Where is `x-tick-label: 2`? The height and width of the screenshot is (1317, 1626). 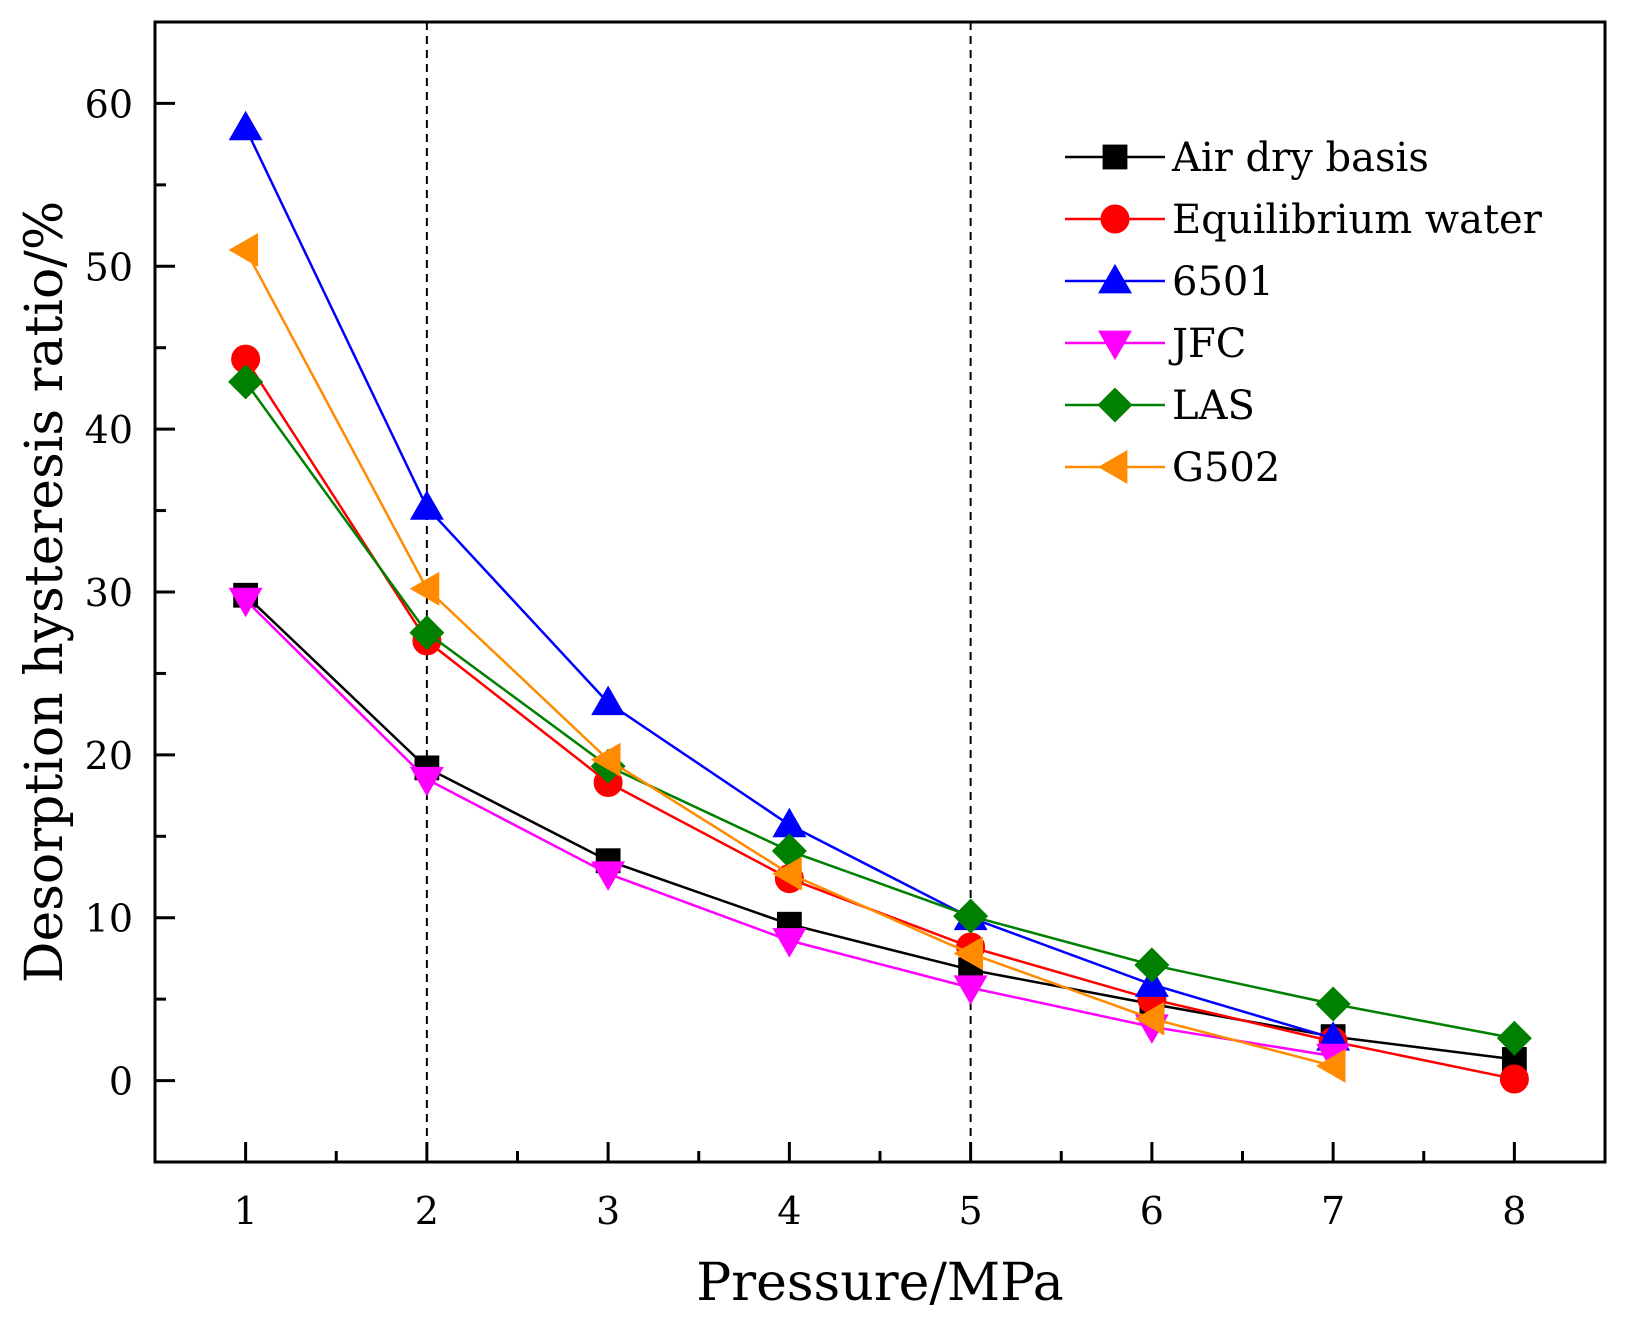
x-tick-label: 2 is located at coordinates (427, 1211).